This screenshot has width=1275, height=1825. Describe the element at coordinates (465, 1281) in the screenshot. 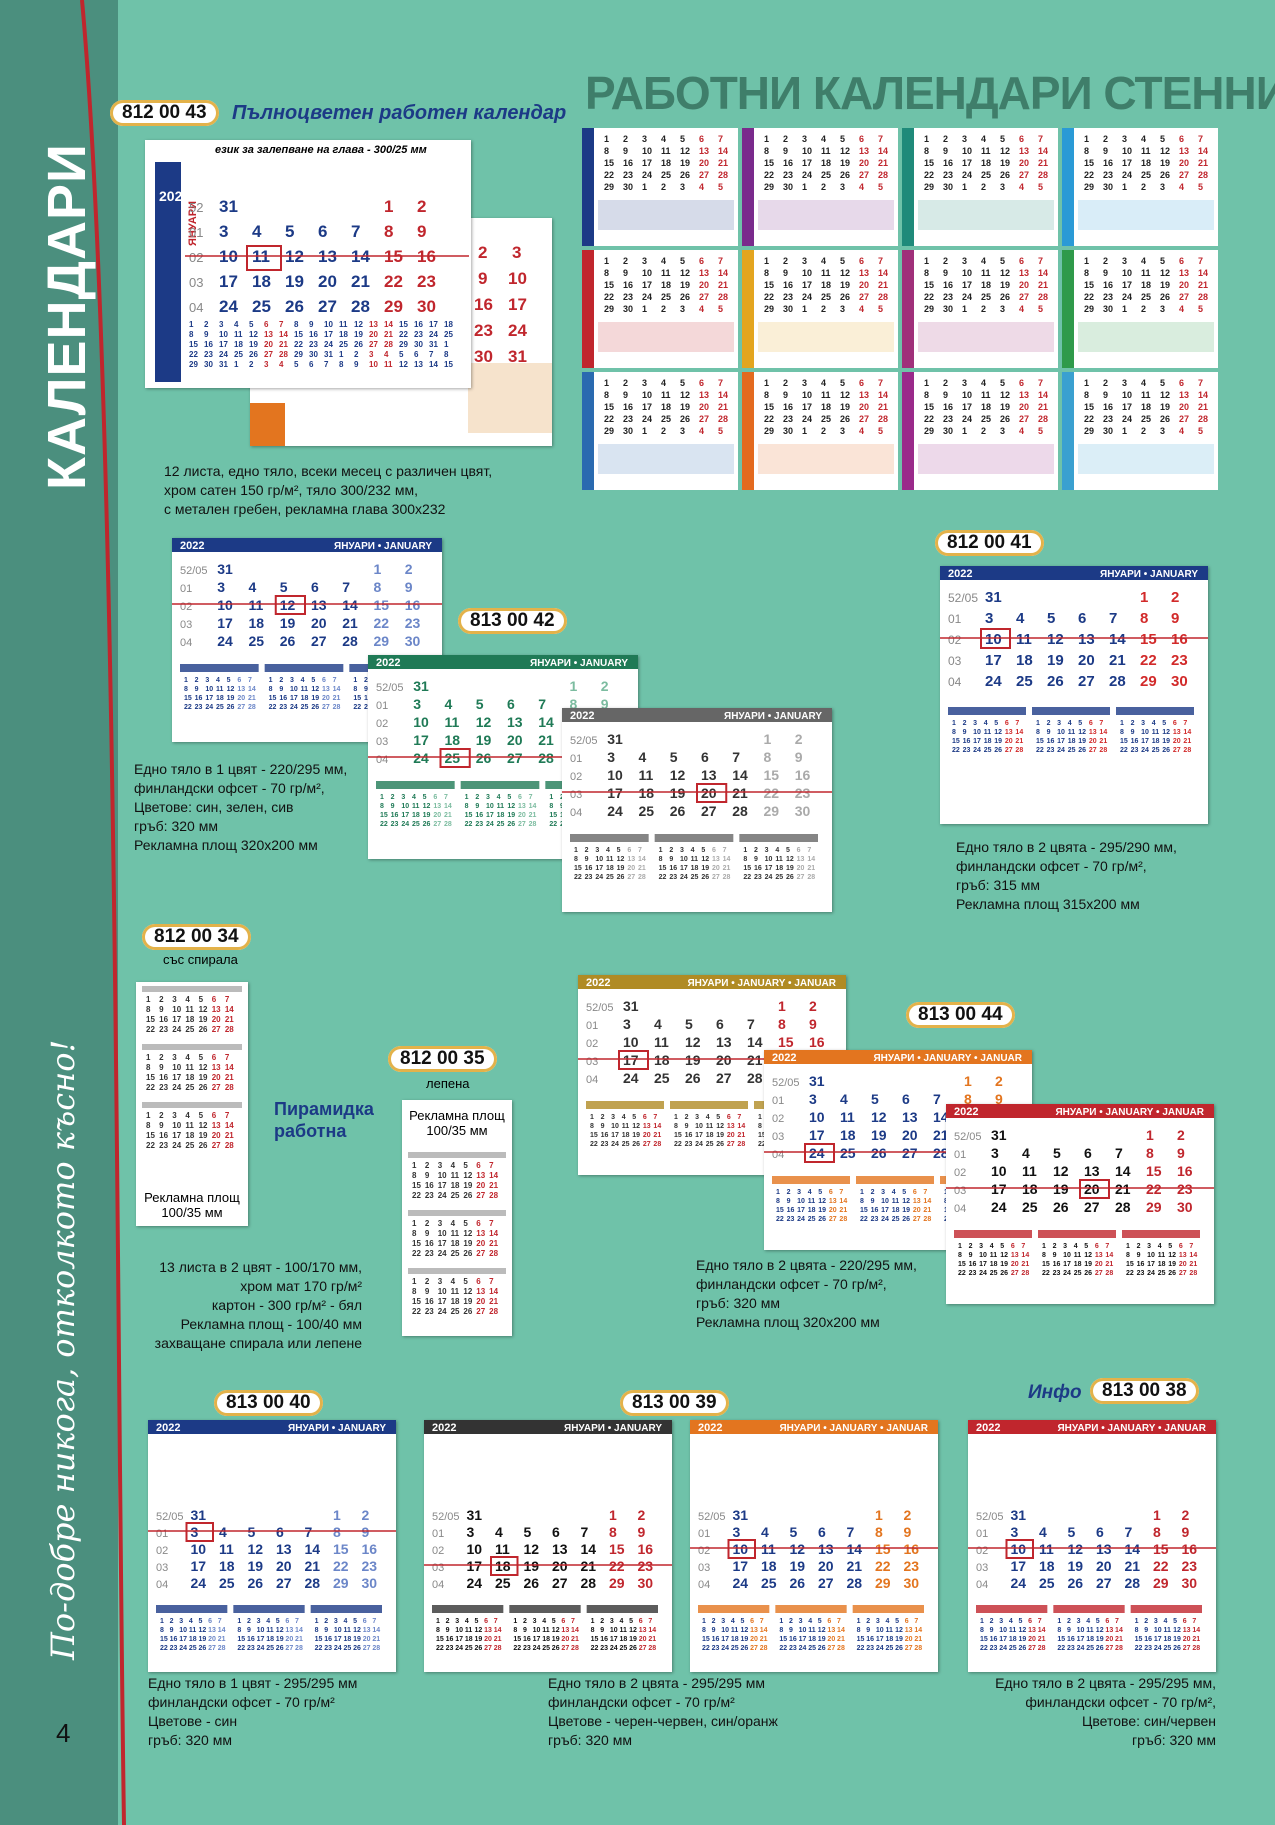

I see `pyramid-day: 5` at that location.